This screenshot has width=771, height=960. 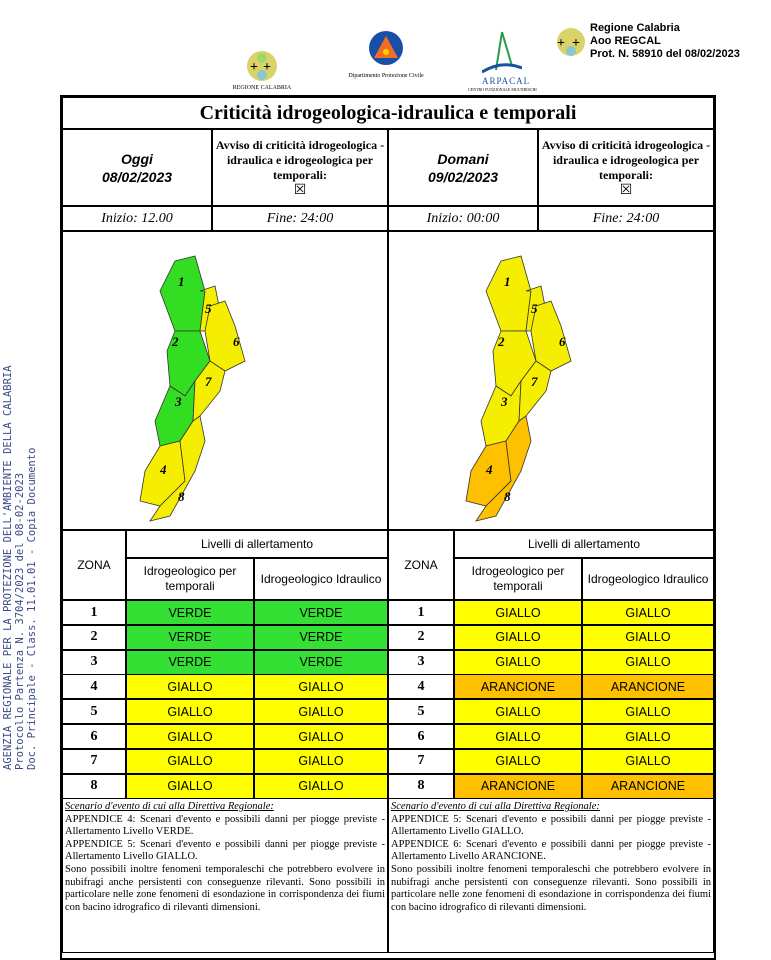 What do you see at coordinates (163, 469) in the screenshot?
I see `map-zone-label: 4` at bounding box center [163, 469].